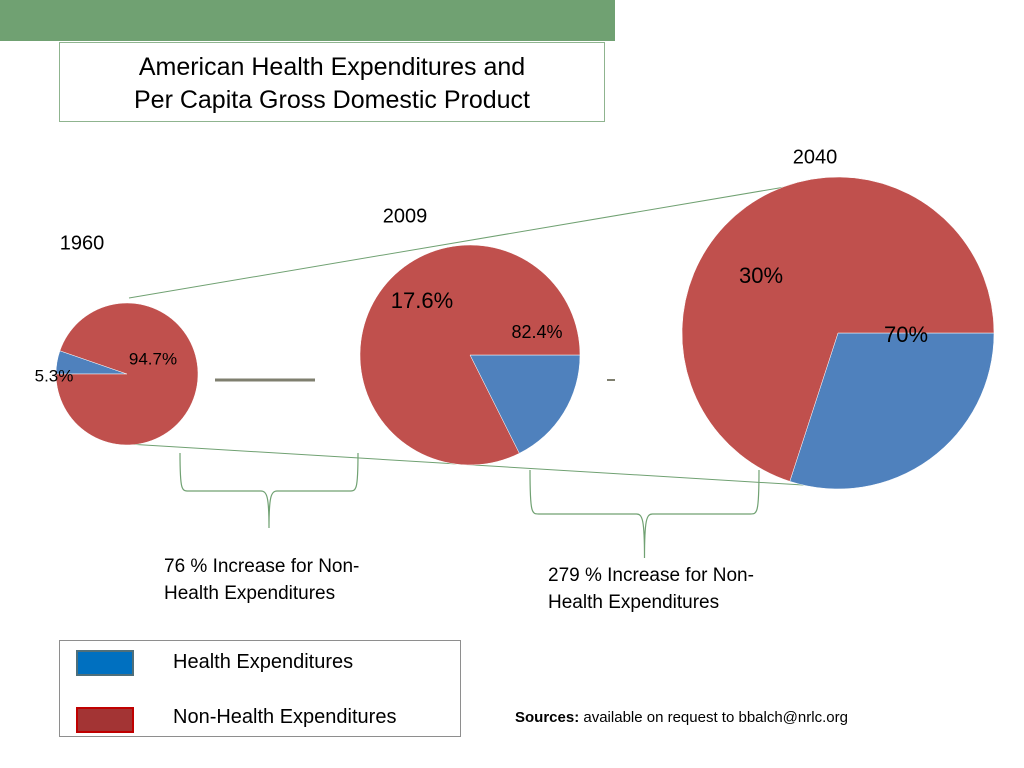 Image resolution: width=1024 pixels, height=768 pixels. What do you see at coordinates (332, 100) in the screenshot?
I see `title-line-2: Per Capita Gross Domestic Product` at bounding box center [332, 100].